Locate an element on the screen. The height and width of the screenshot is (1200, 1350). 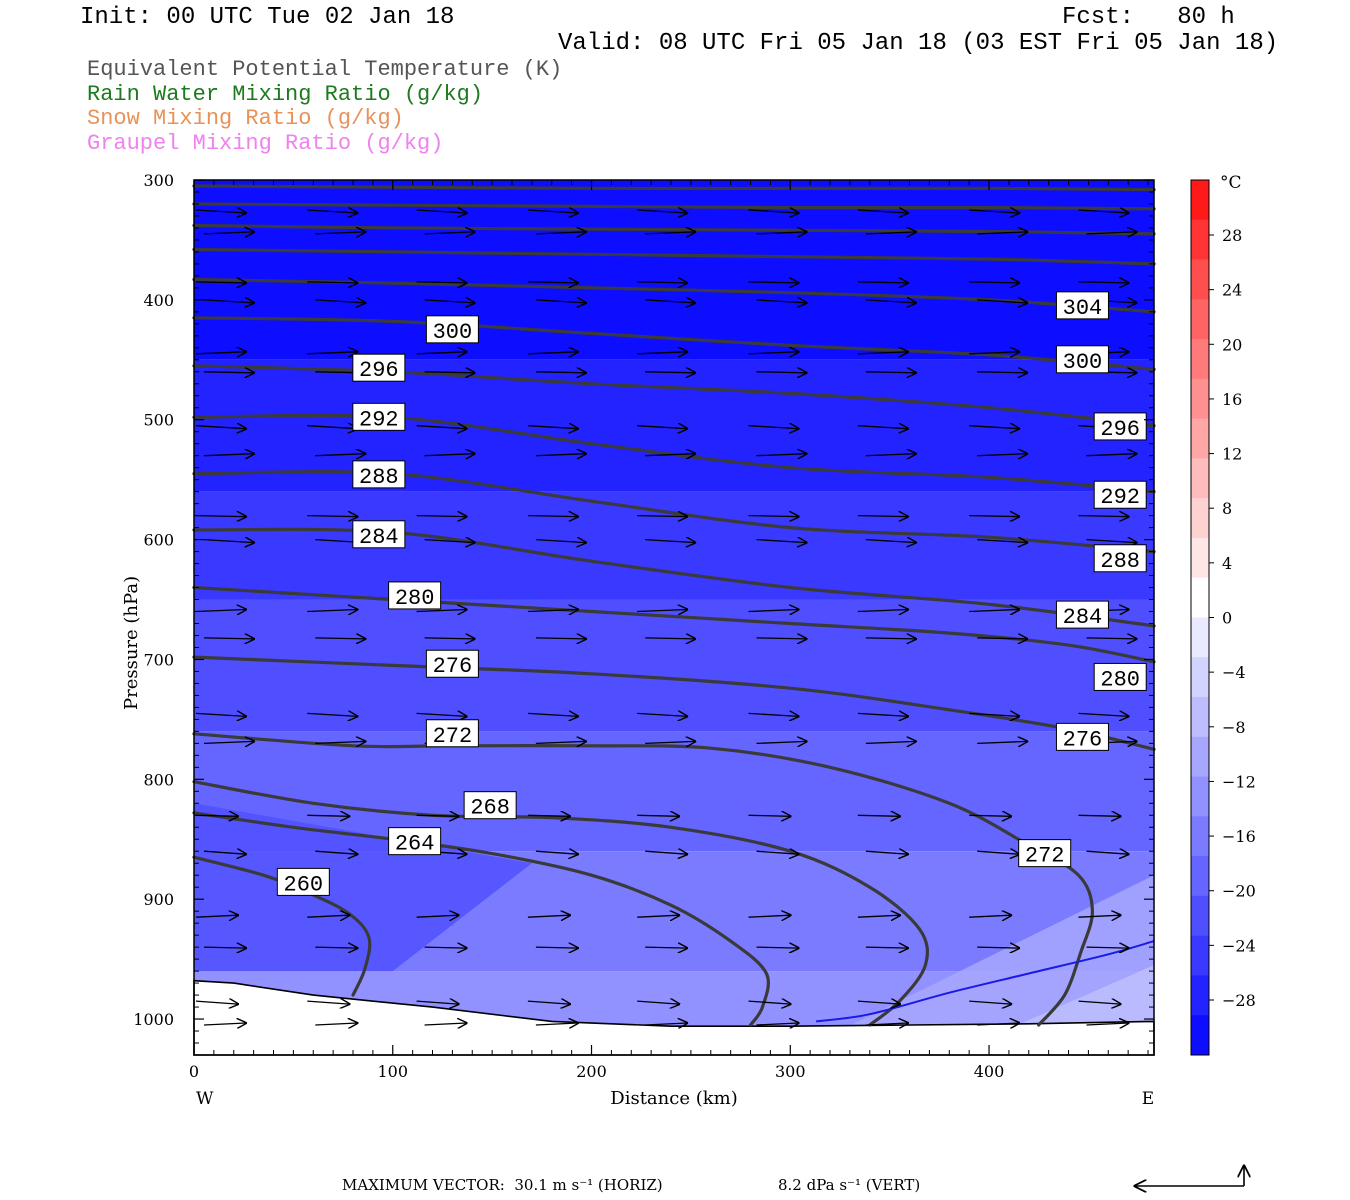
contour-label: 272 is located at coordinates (453, 736).